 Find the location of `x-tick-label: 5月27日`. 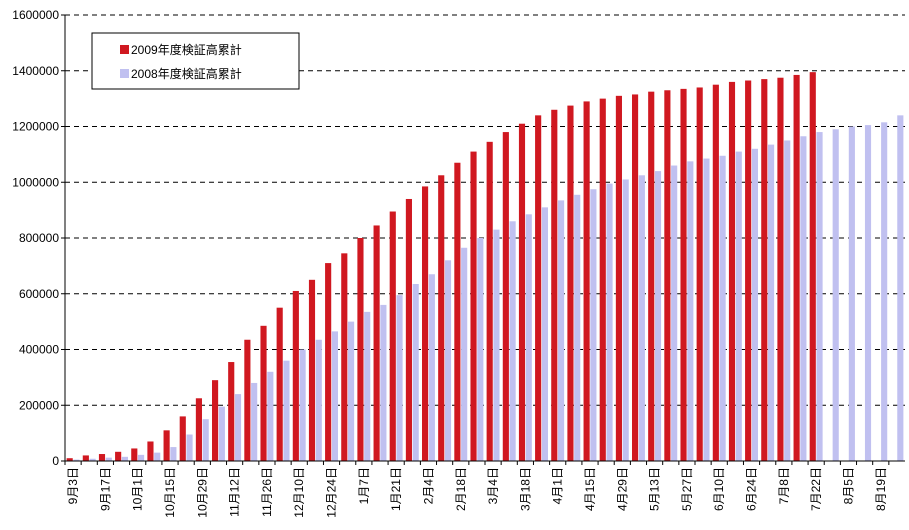

x-tick-label: 5月27日 is located at coordinates (687, 489).